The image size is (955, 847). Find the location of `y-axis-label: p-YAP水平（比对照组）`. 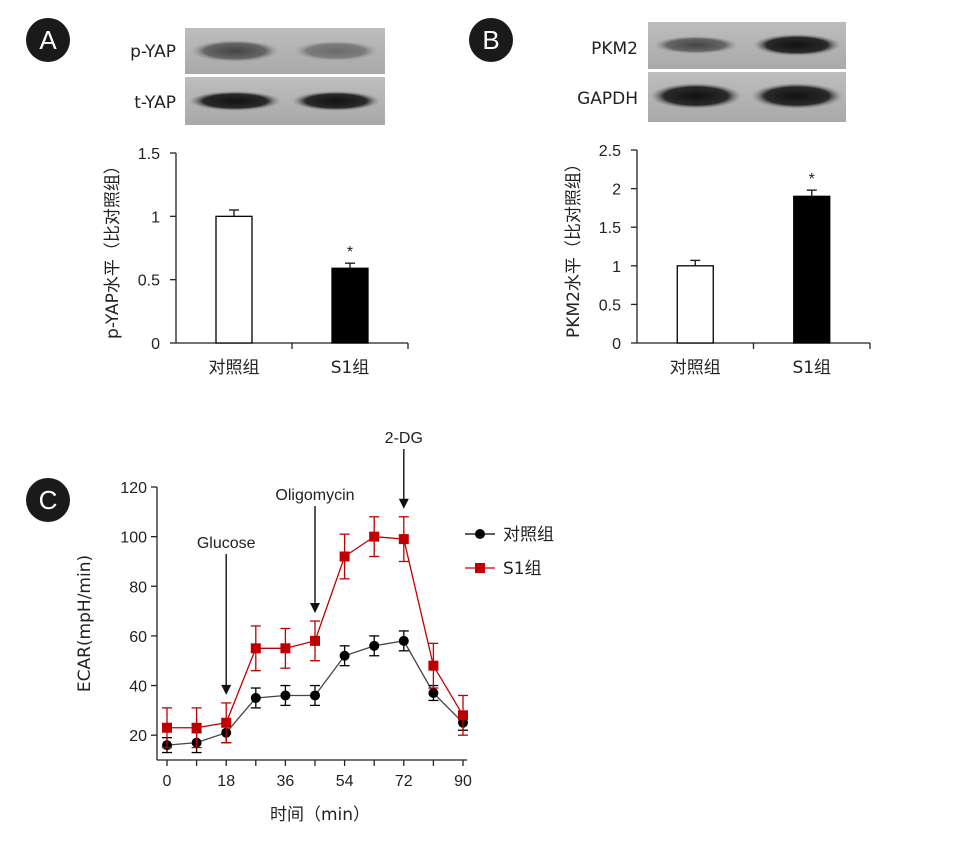

y-axis-label: p-YAP水平（比对照组） is located at coordinates (113, 248).